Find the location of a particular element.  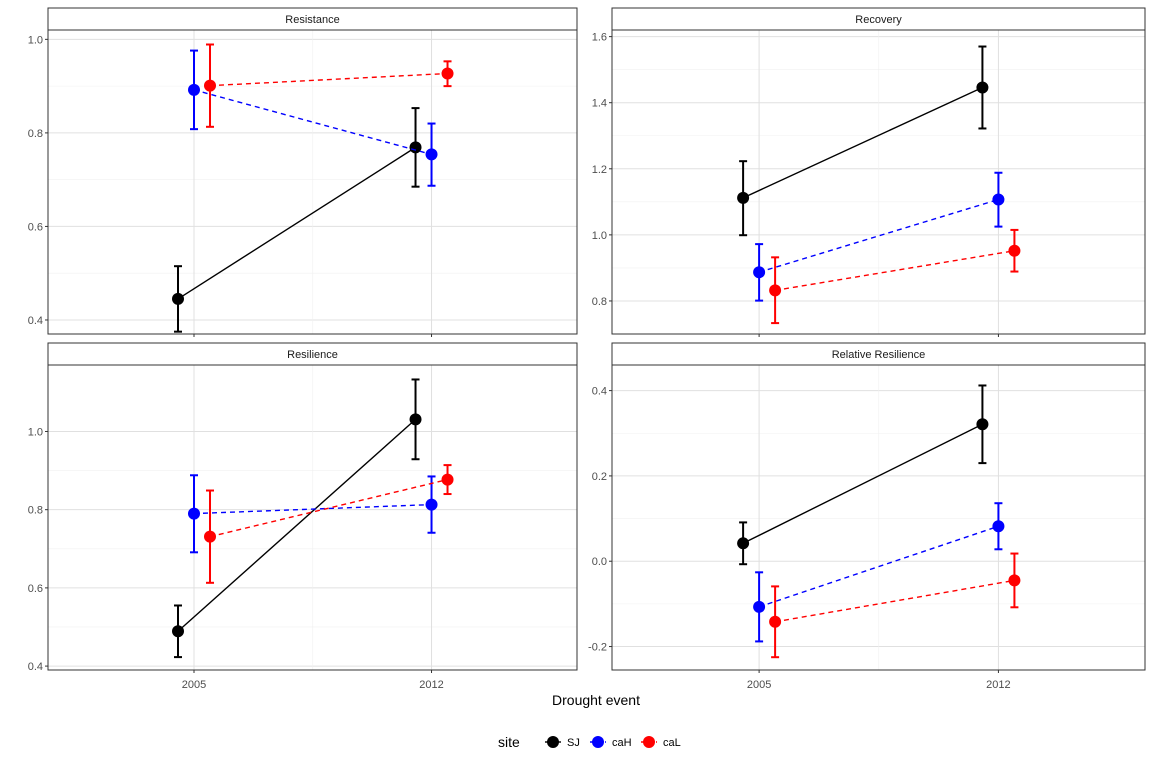

legend-title: site is located at coordinates (509, 742).